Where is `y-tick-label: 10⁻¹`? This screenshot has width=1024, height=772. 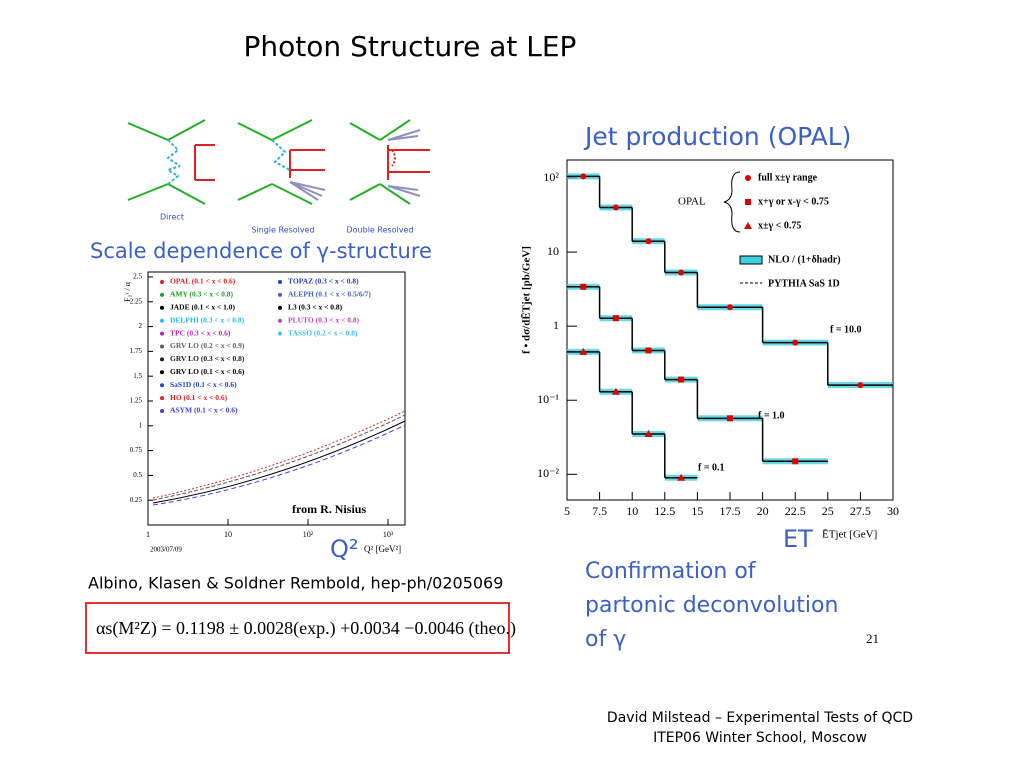
y-tick-label: 10⁻¹ is located at coordinates (548, 399).